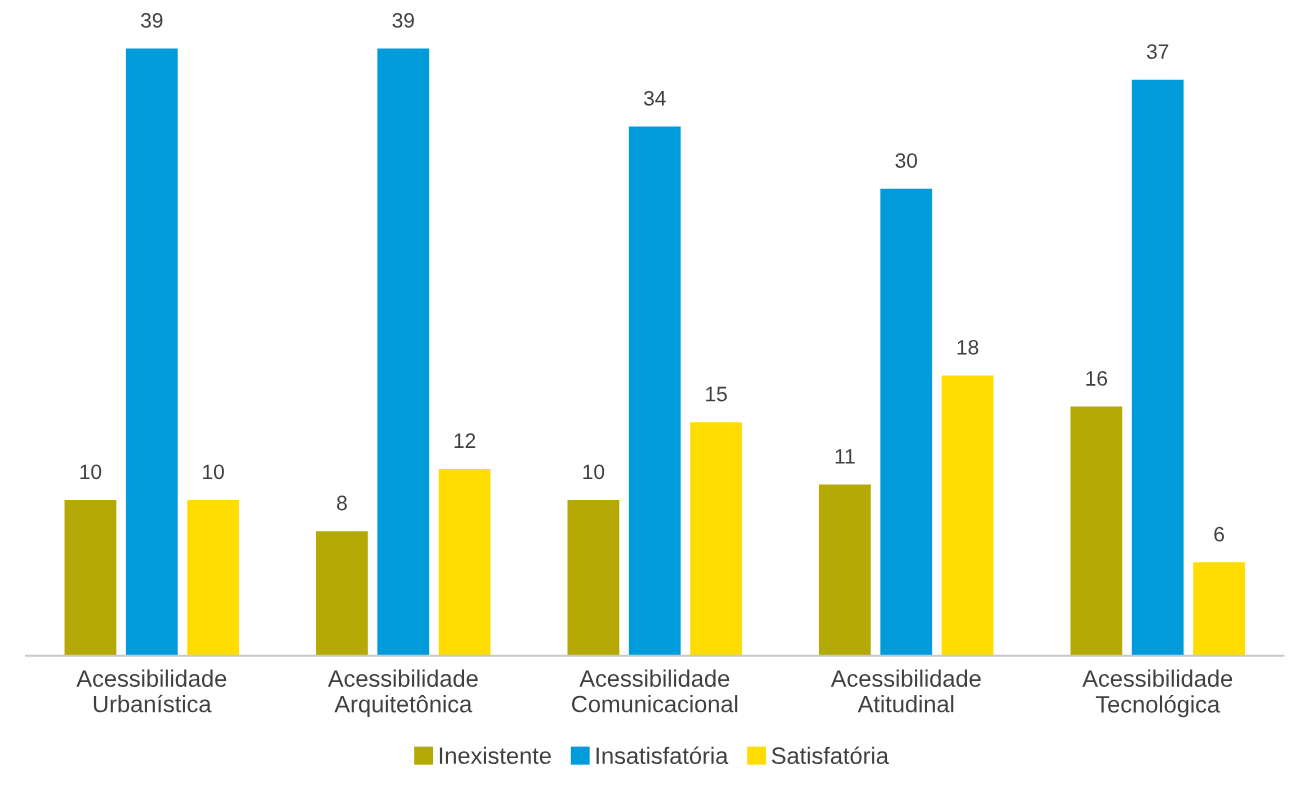 The width and height of the screenshot is (1303, 790). Describe the element at coordinates (1157, 51) in the screenshot. I see `data-label: 37` at that location.